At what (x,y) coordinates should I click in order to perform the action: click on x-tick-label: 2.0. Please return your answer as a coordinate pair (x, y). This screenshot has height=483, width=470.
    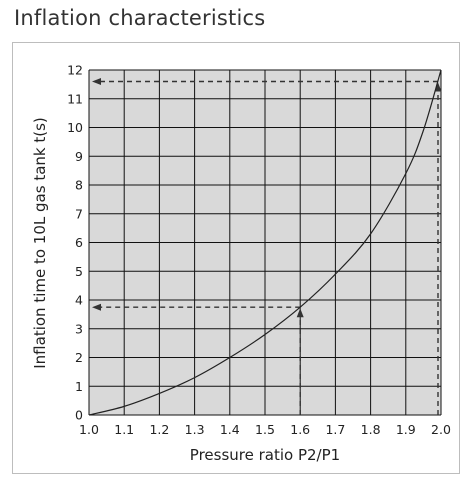
    Looking at the image, I should click on (441, 429).